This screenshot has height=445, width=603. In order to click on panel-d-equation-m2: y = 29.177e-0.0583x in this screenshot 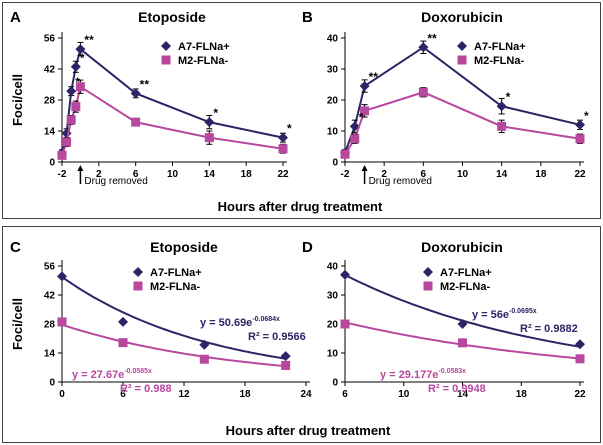, I will do `click(423, 374)`.